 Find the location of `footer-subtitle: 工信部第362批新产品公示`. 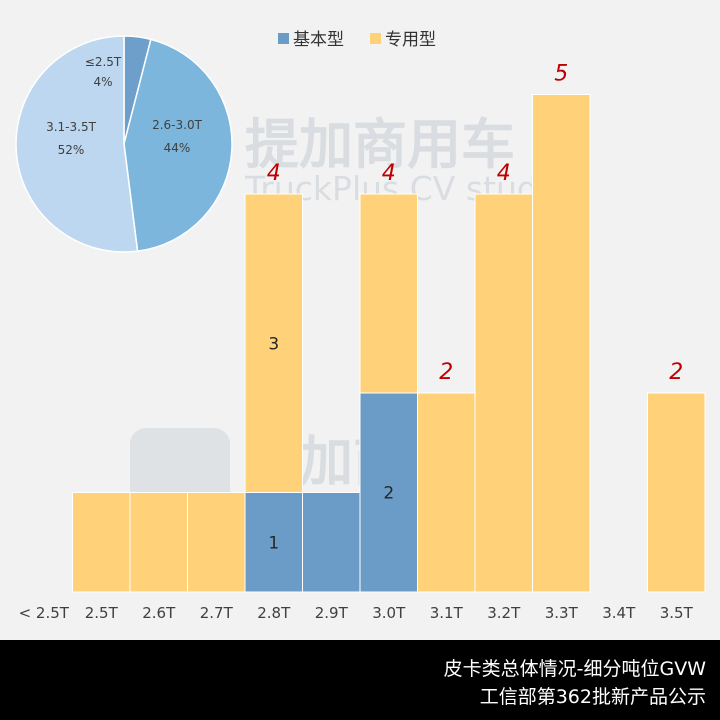

footer-subtitle: 工信部第362批新产品公示 is located at coordinates (592, 697).